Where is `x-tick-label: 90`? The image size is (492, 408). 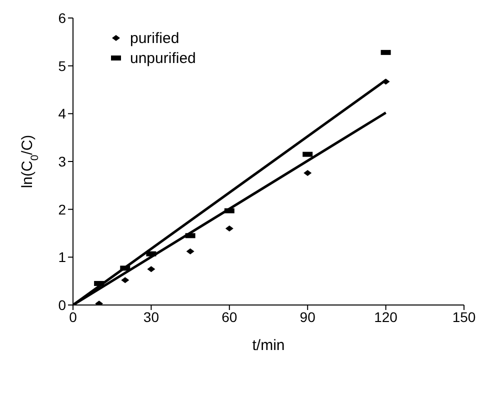
x-tick-label: 90 is located at coordinates (308, 316).